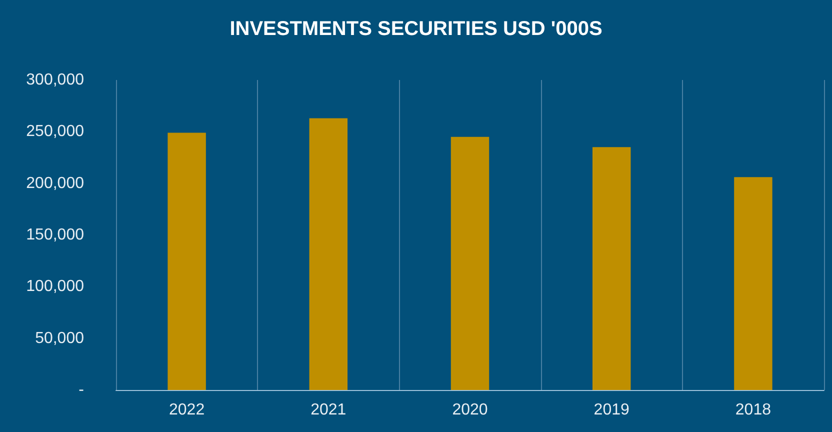  I want to click on y-tick-label: 250,000, so click(55, 131).